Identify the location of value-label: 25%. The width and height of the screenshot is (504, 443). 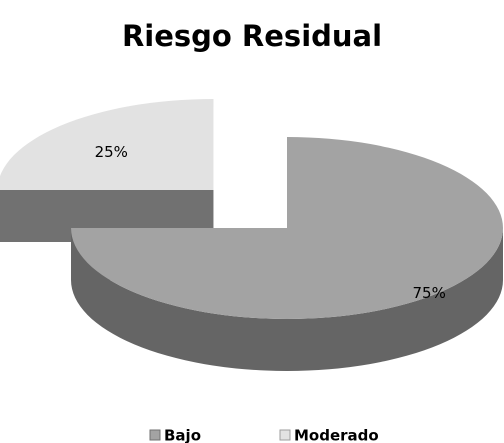
(111, 152).